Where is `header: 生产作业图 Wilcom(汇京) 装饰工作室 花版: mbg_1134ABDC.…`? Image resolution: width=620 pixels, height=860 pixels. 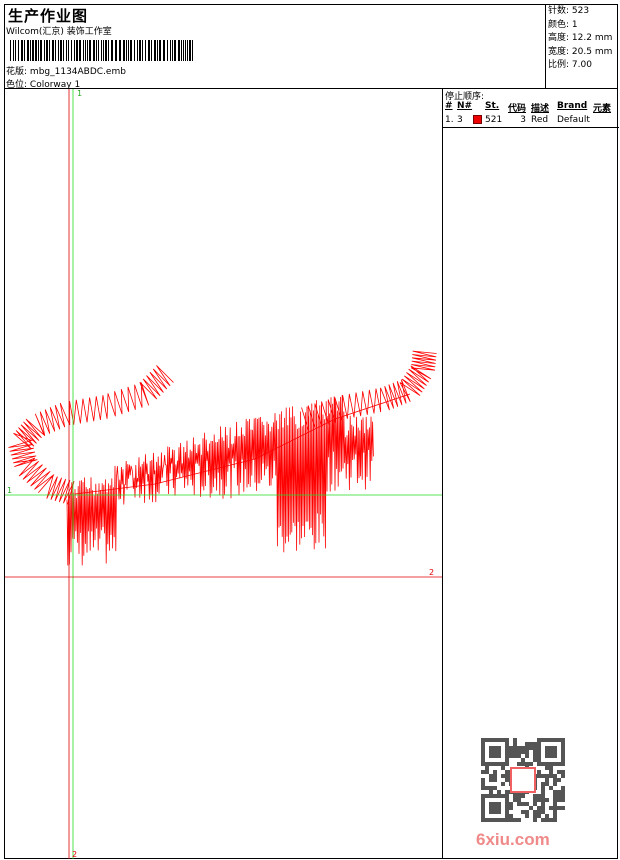
header: 生产作业图 Wilcom(汇京) 装饰工作室 花版: mbg_1134ABDC.… is located at coordinates (311, 47).